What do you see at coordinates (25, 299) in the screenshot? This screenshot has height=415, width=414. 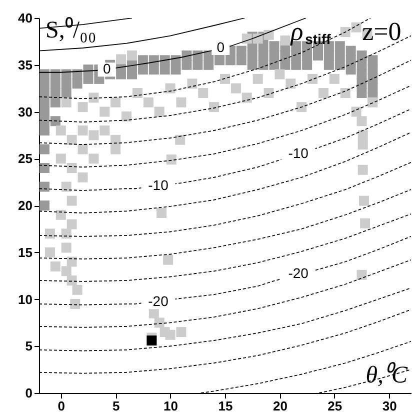 I see `y-tick-label: 10` at bounding box center [25, 299].